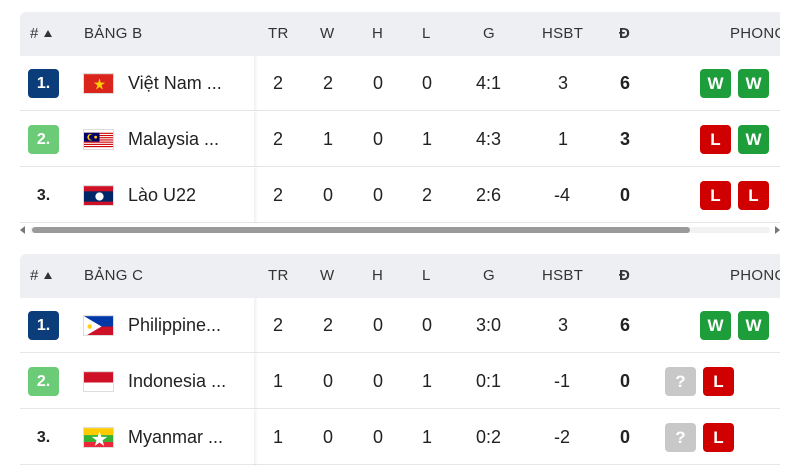  What do you see at coordinates (98, 381) in the screenshot?
I see `indonesia-flag-icon` at bounding box center [98, 381].